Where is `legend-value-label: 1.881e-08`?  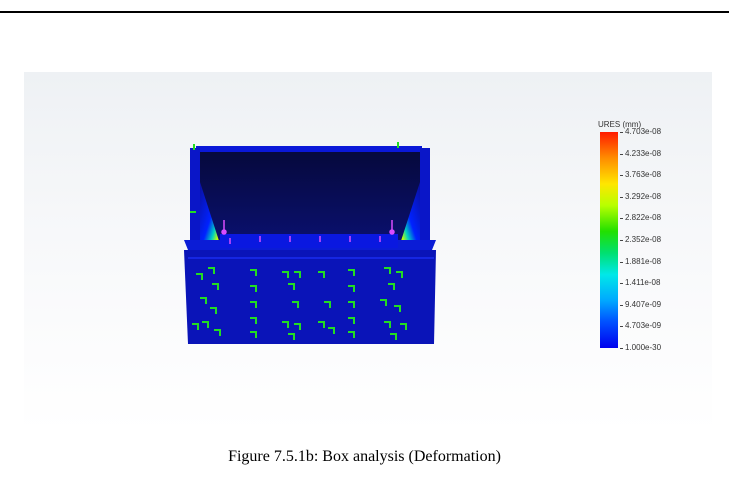 legend-value-label: 1.881e-08 is located at coordinates (643, 261).